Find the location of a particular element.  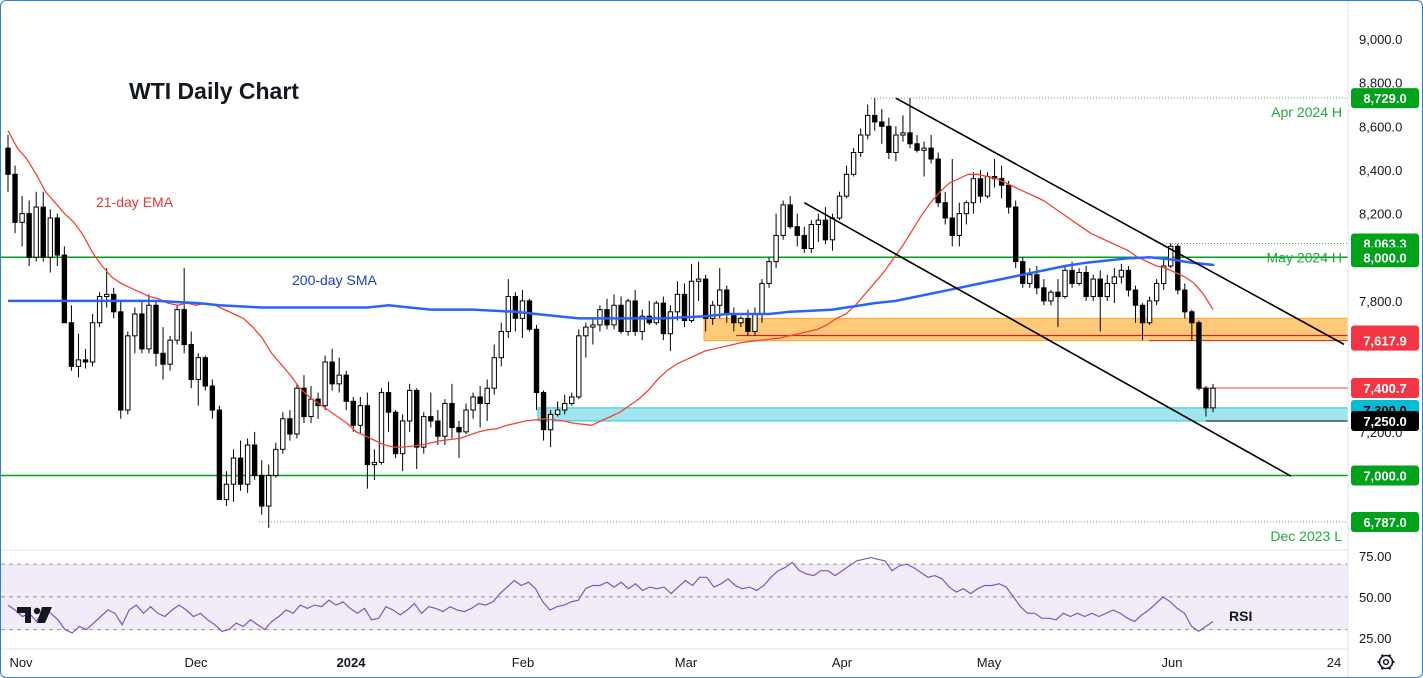

price-tick-label: 8,400.0 is located at coordinates (1380, 170).